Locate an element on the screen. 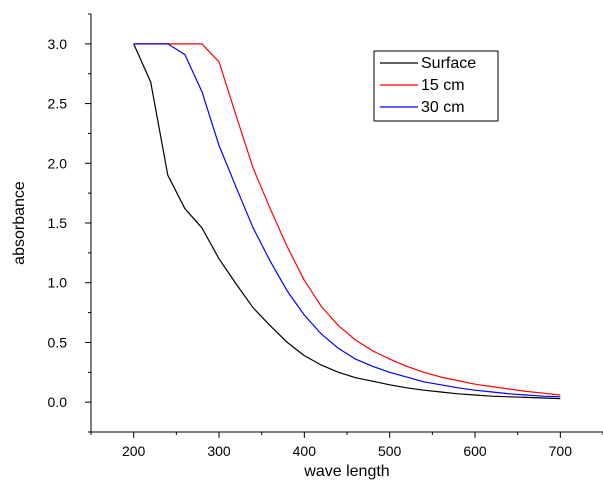  y-tick-label: 0.5 is located at coordinates (58, 342).